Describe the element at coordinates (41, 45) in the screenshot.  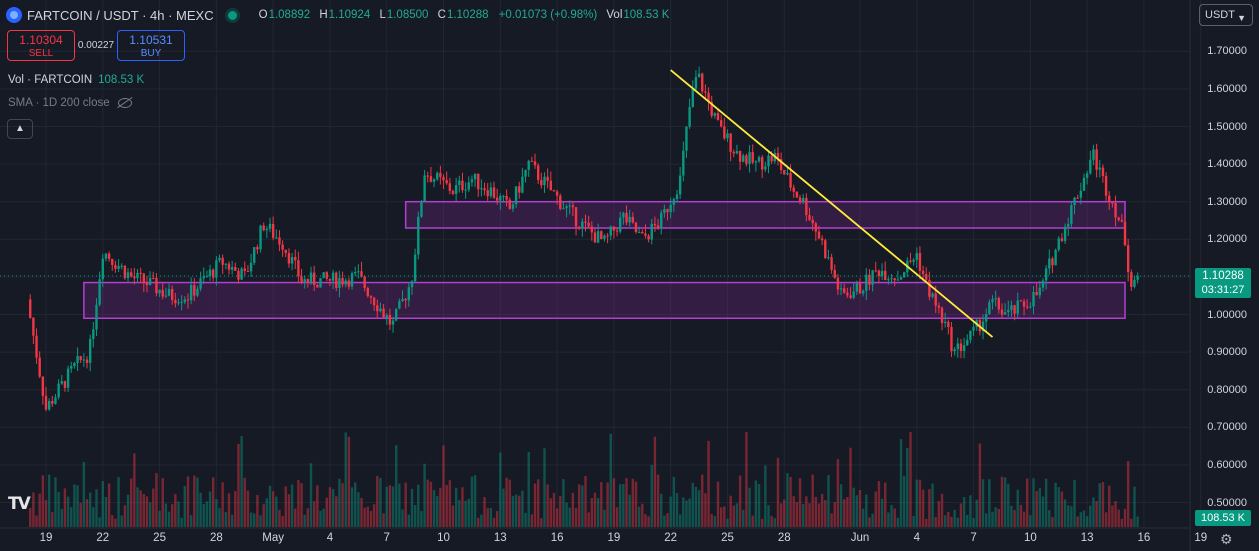
I see `sell-button: 1.10304 SELL` at that location.